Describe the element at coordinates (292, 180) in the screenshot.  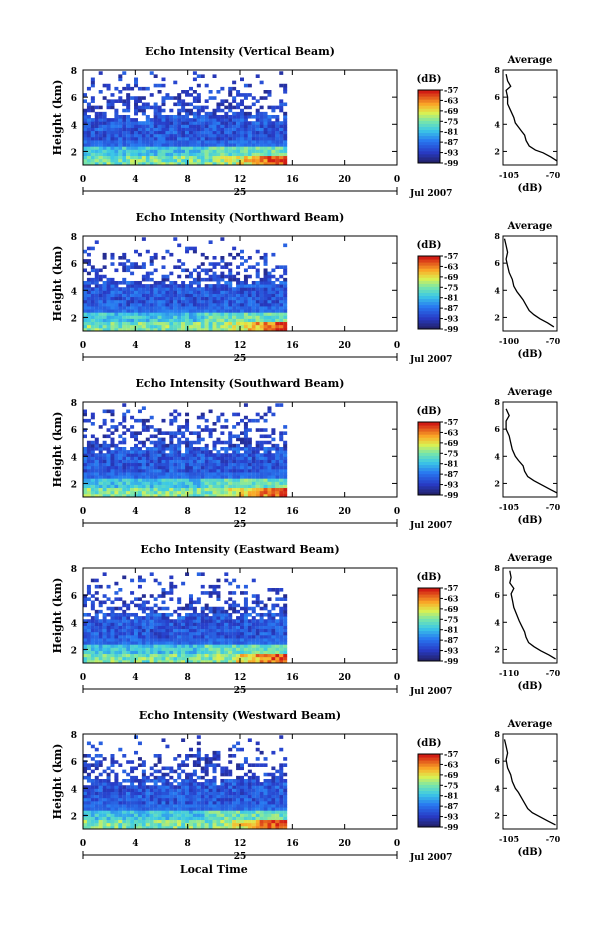
I see `x-tick-label: 16` at that location.